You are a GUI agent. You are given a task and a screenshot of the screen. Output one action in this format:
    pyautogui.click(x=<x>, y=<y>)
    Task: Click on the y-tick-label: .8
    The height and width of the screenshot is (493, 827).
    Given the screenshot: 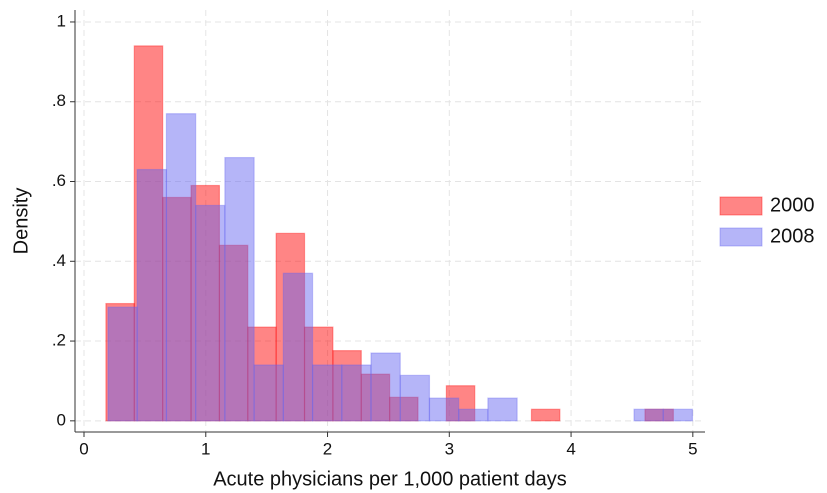 What is the action you would take?
    pyautogui.click(x=59, y=100)
    